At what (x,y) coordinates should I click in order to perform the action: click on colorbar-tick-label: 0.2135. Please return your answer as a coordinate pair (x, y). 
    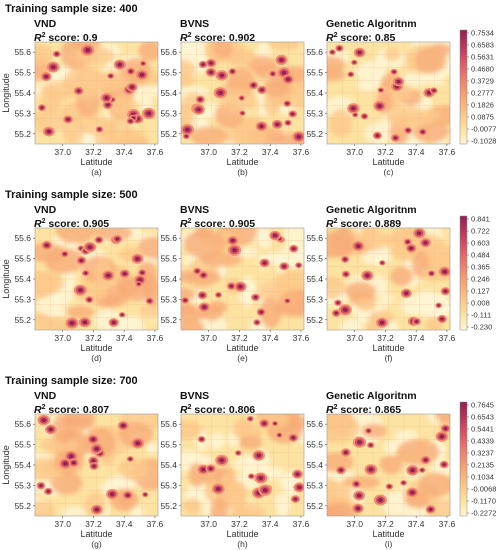
    Looking at the image, I should click on (482, 465).